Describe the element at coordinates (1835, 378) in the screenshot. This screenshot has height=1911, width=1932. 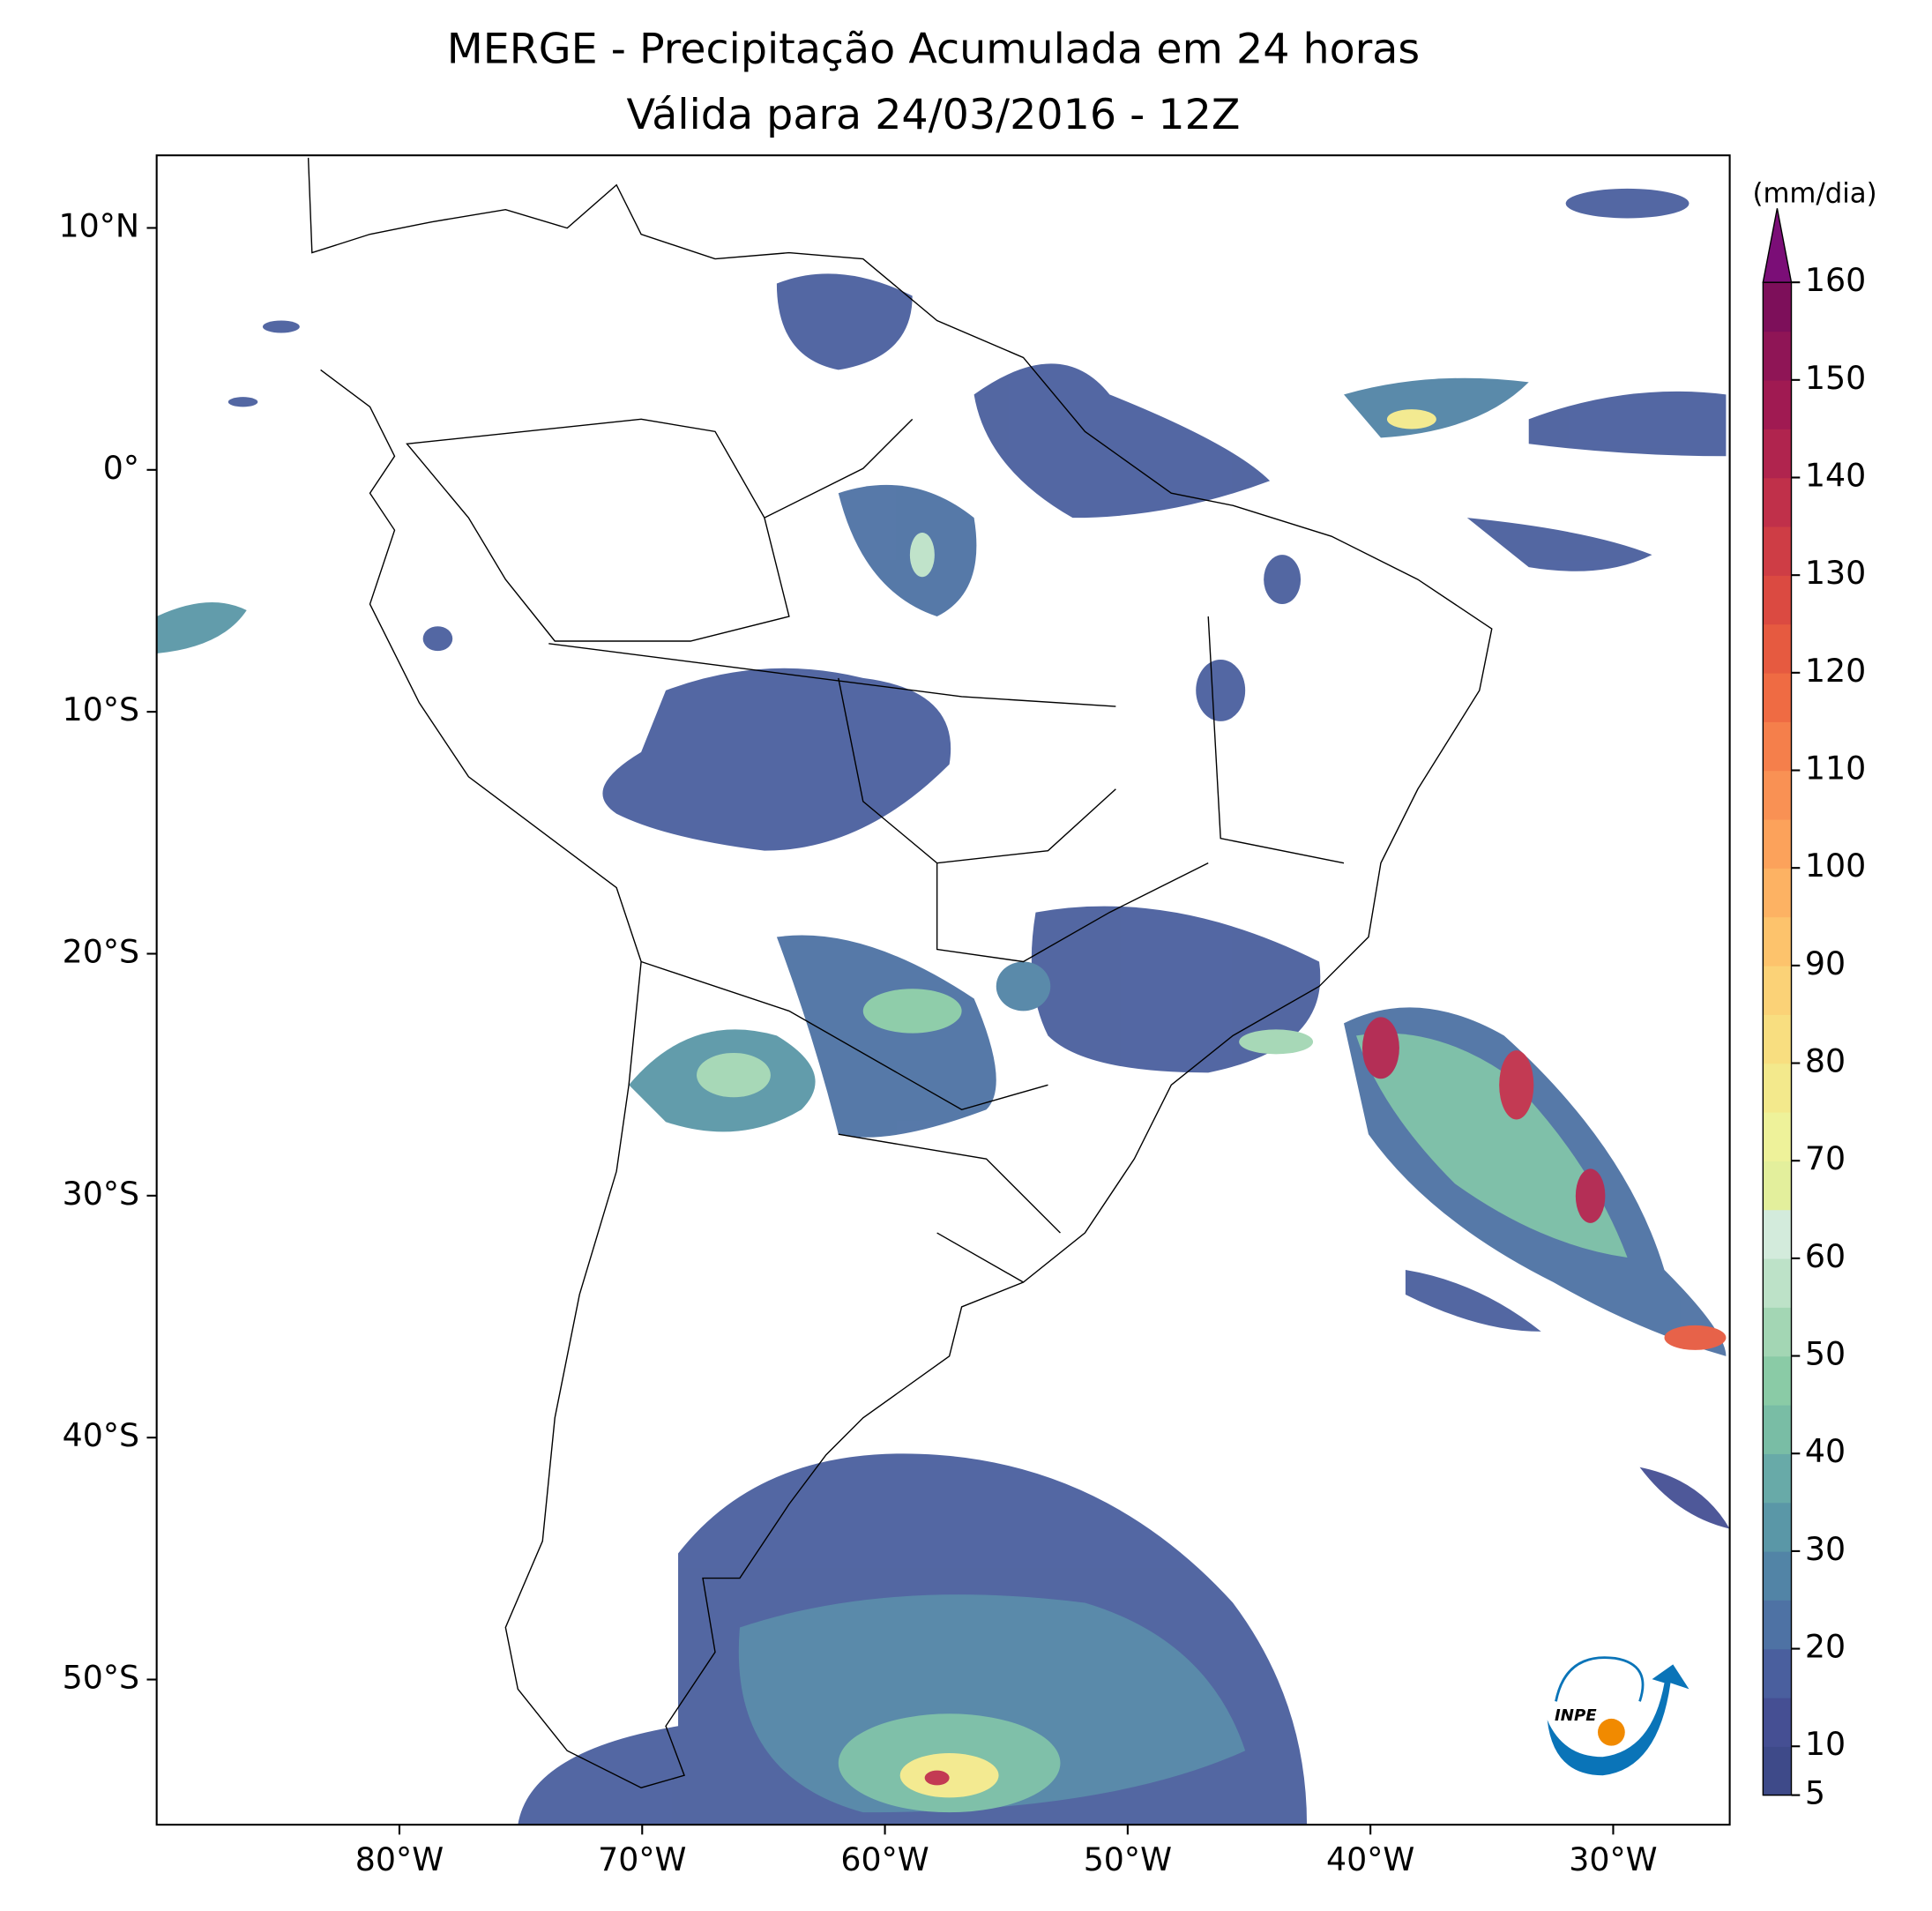
I see `colorbar-tick-label: 150` at that location.